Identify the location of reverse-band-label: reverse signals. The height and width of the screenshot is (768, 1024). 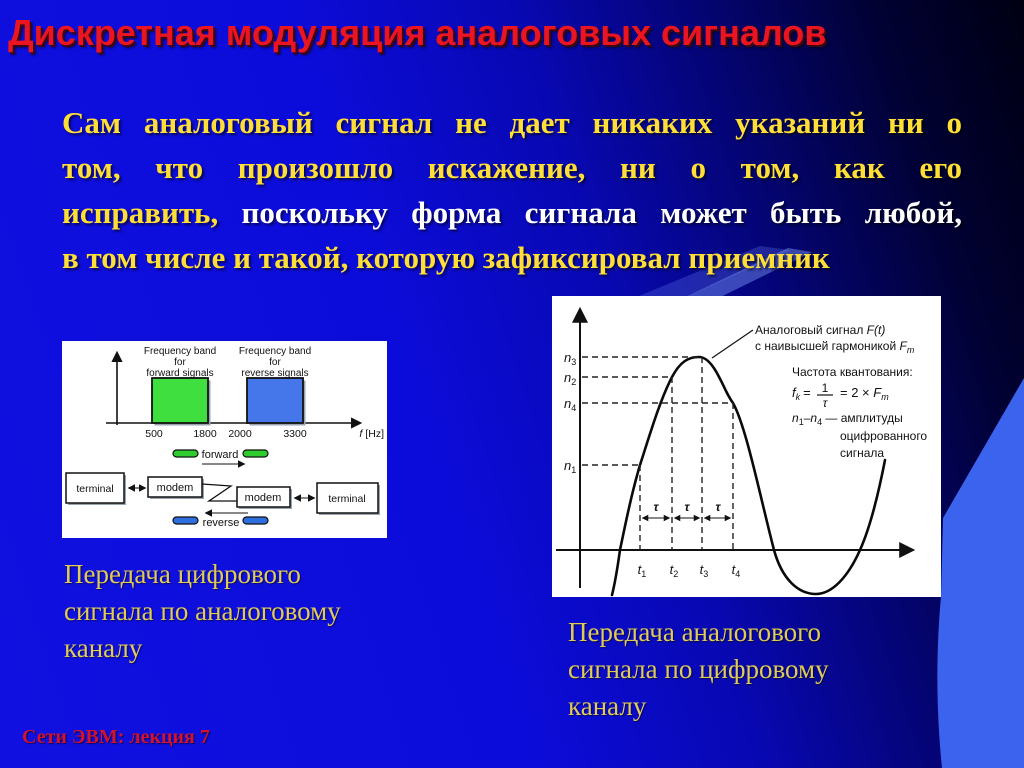
(274, 373).